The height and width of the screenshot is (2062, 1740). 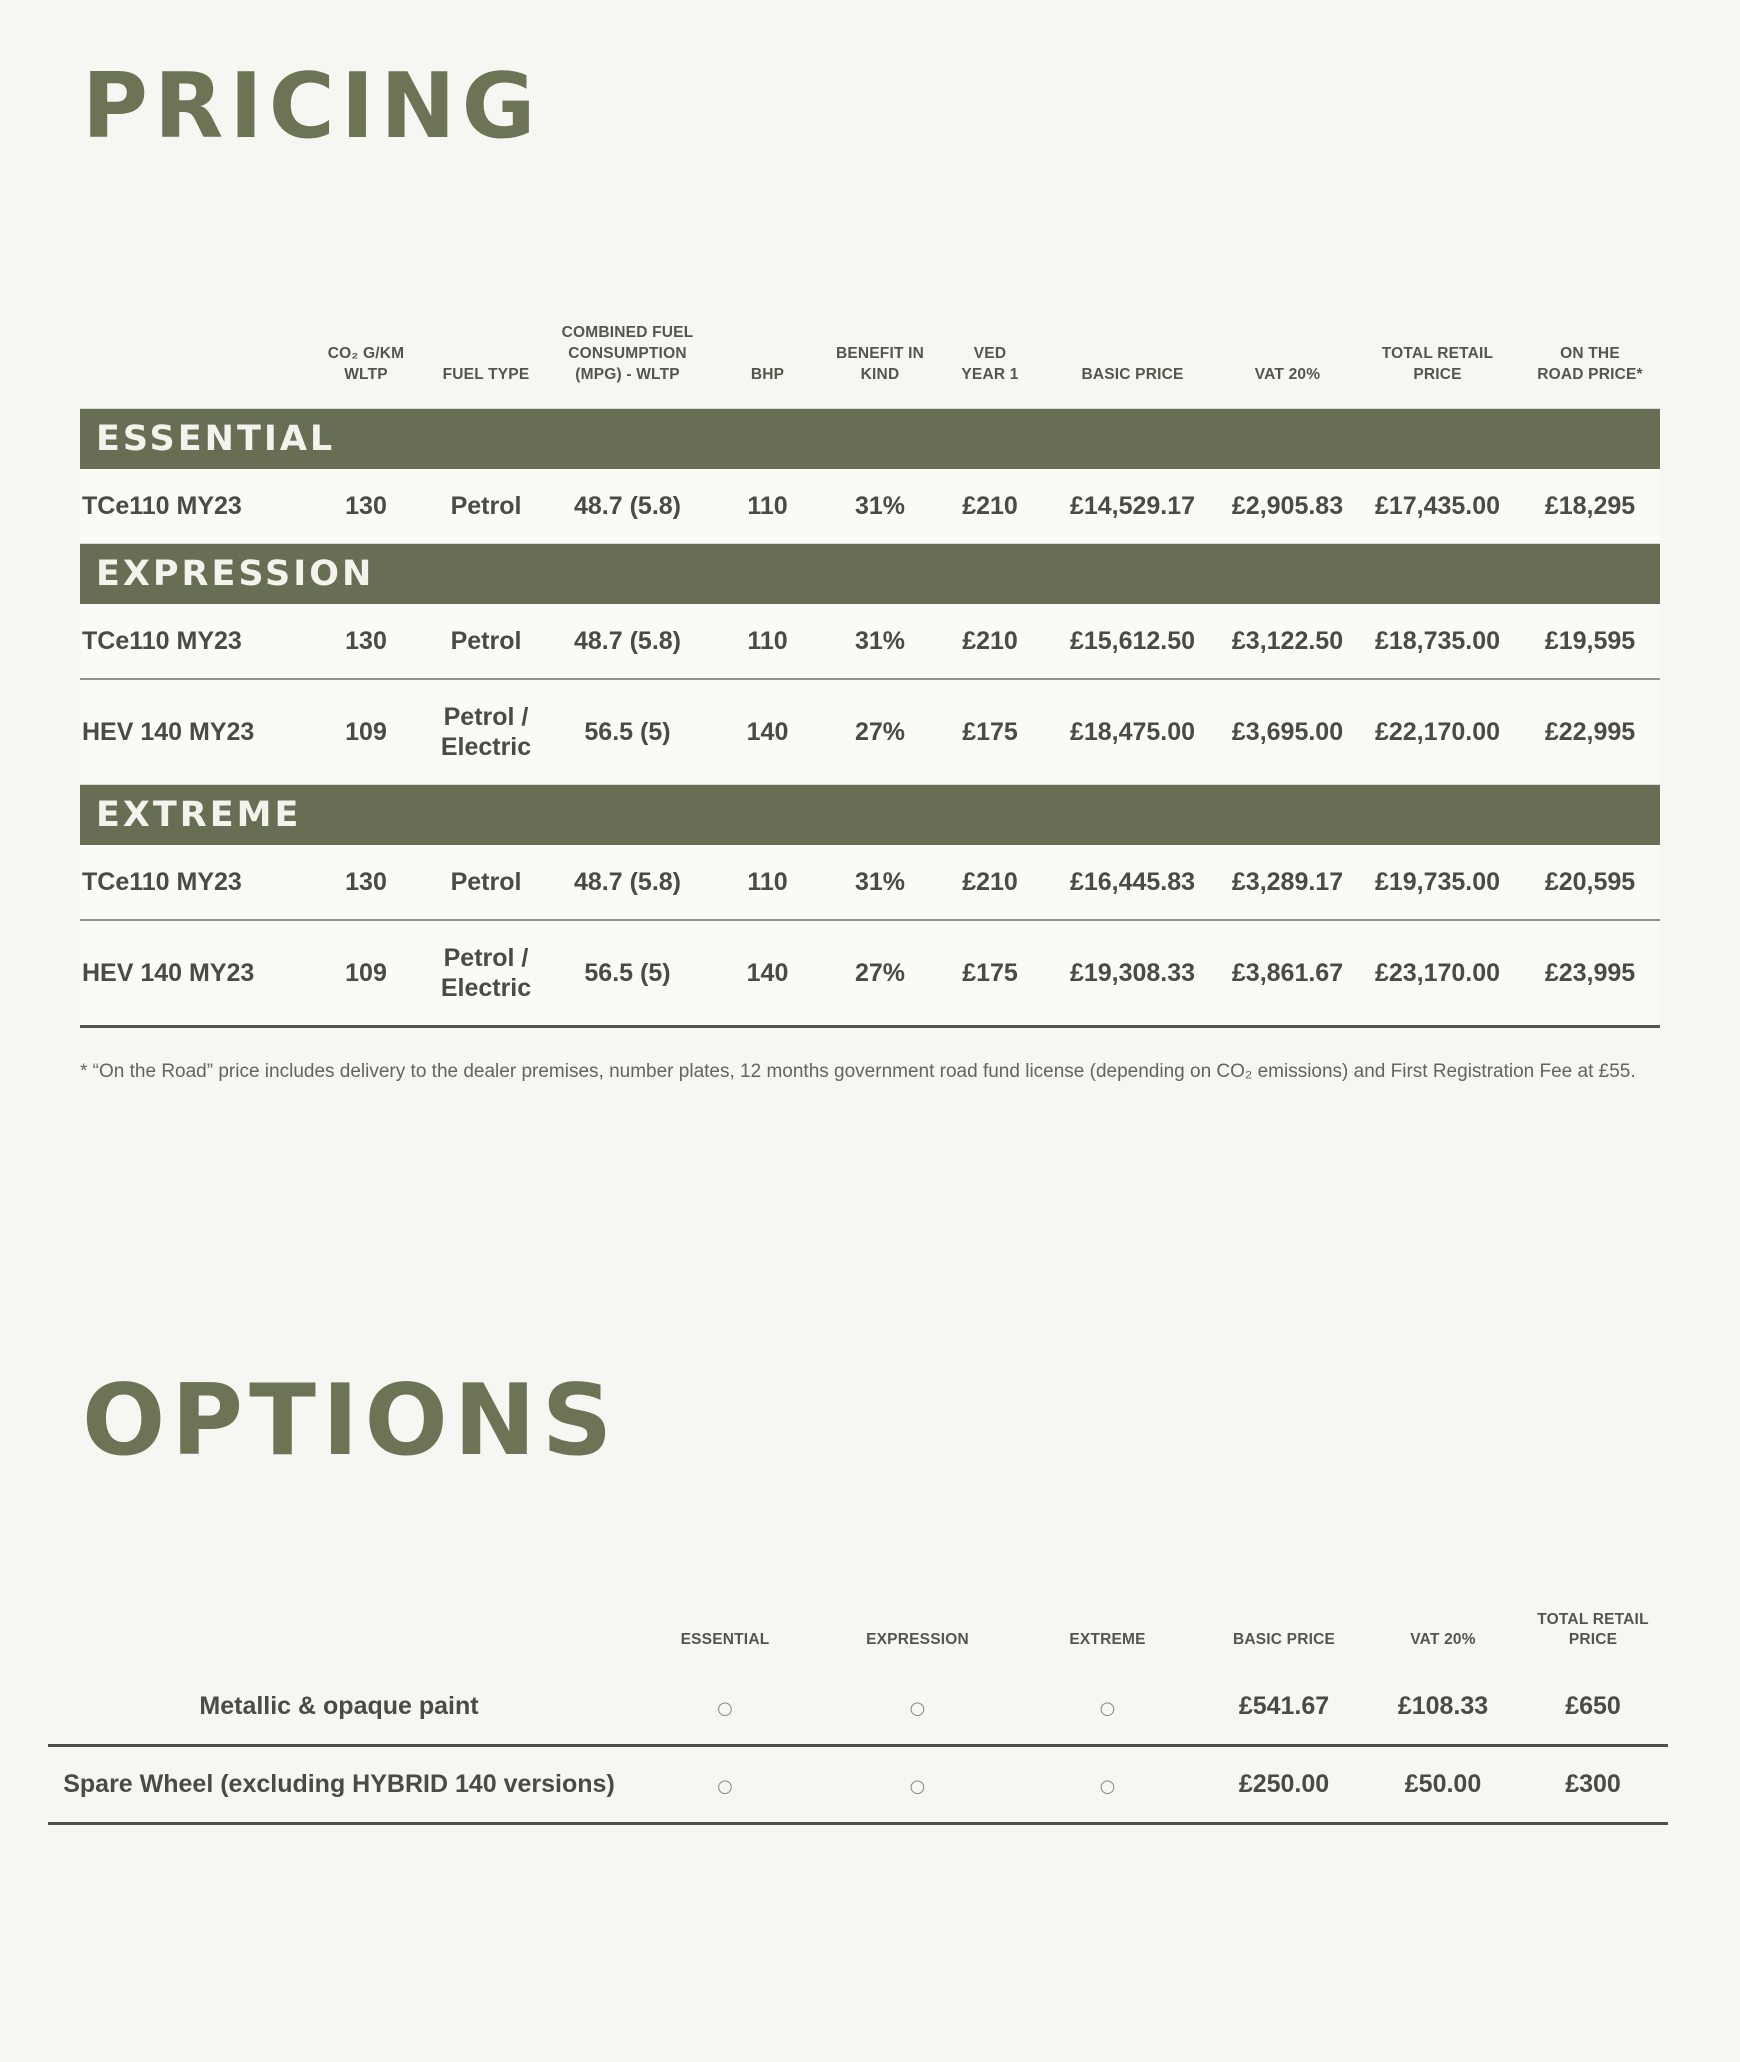 What do you see at coordinates (1590, 882) in the screenshot?
I see `cell-on-the-road-price: £20,595` at bounding box center [1590, 882].